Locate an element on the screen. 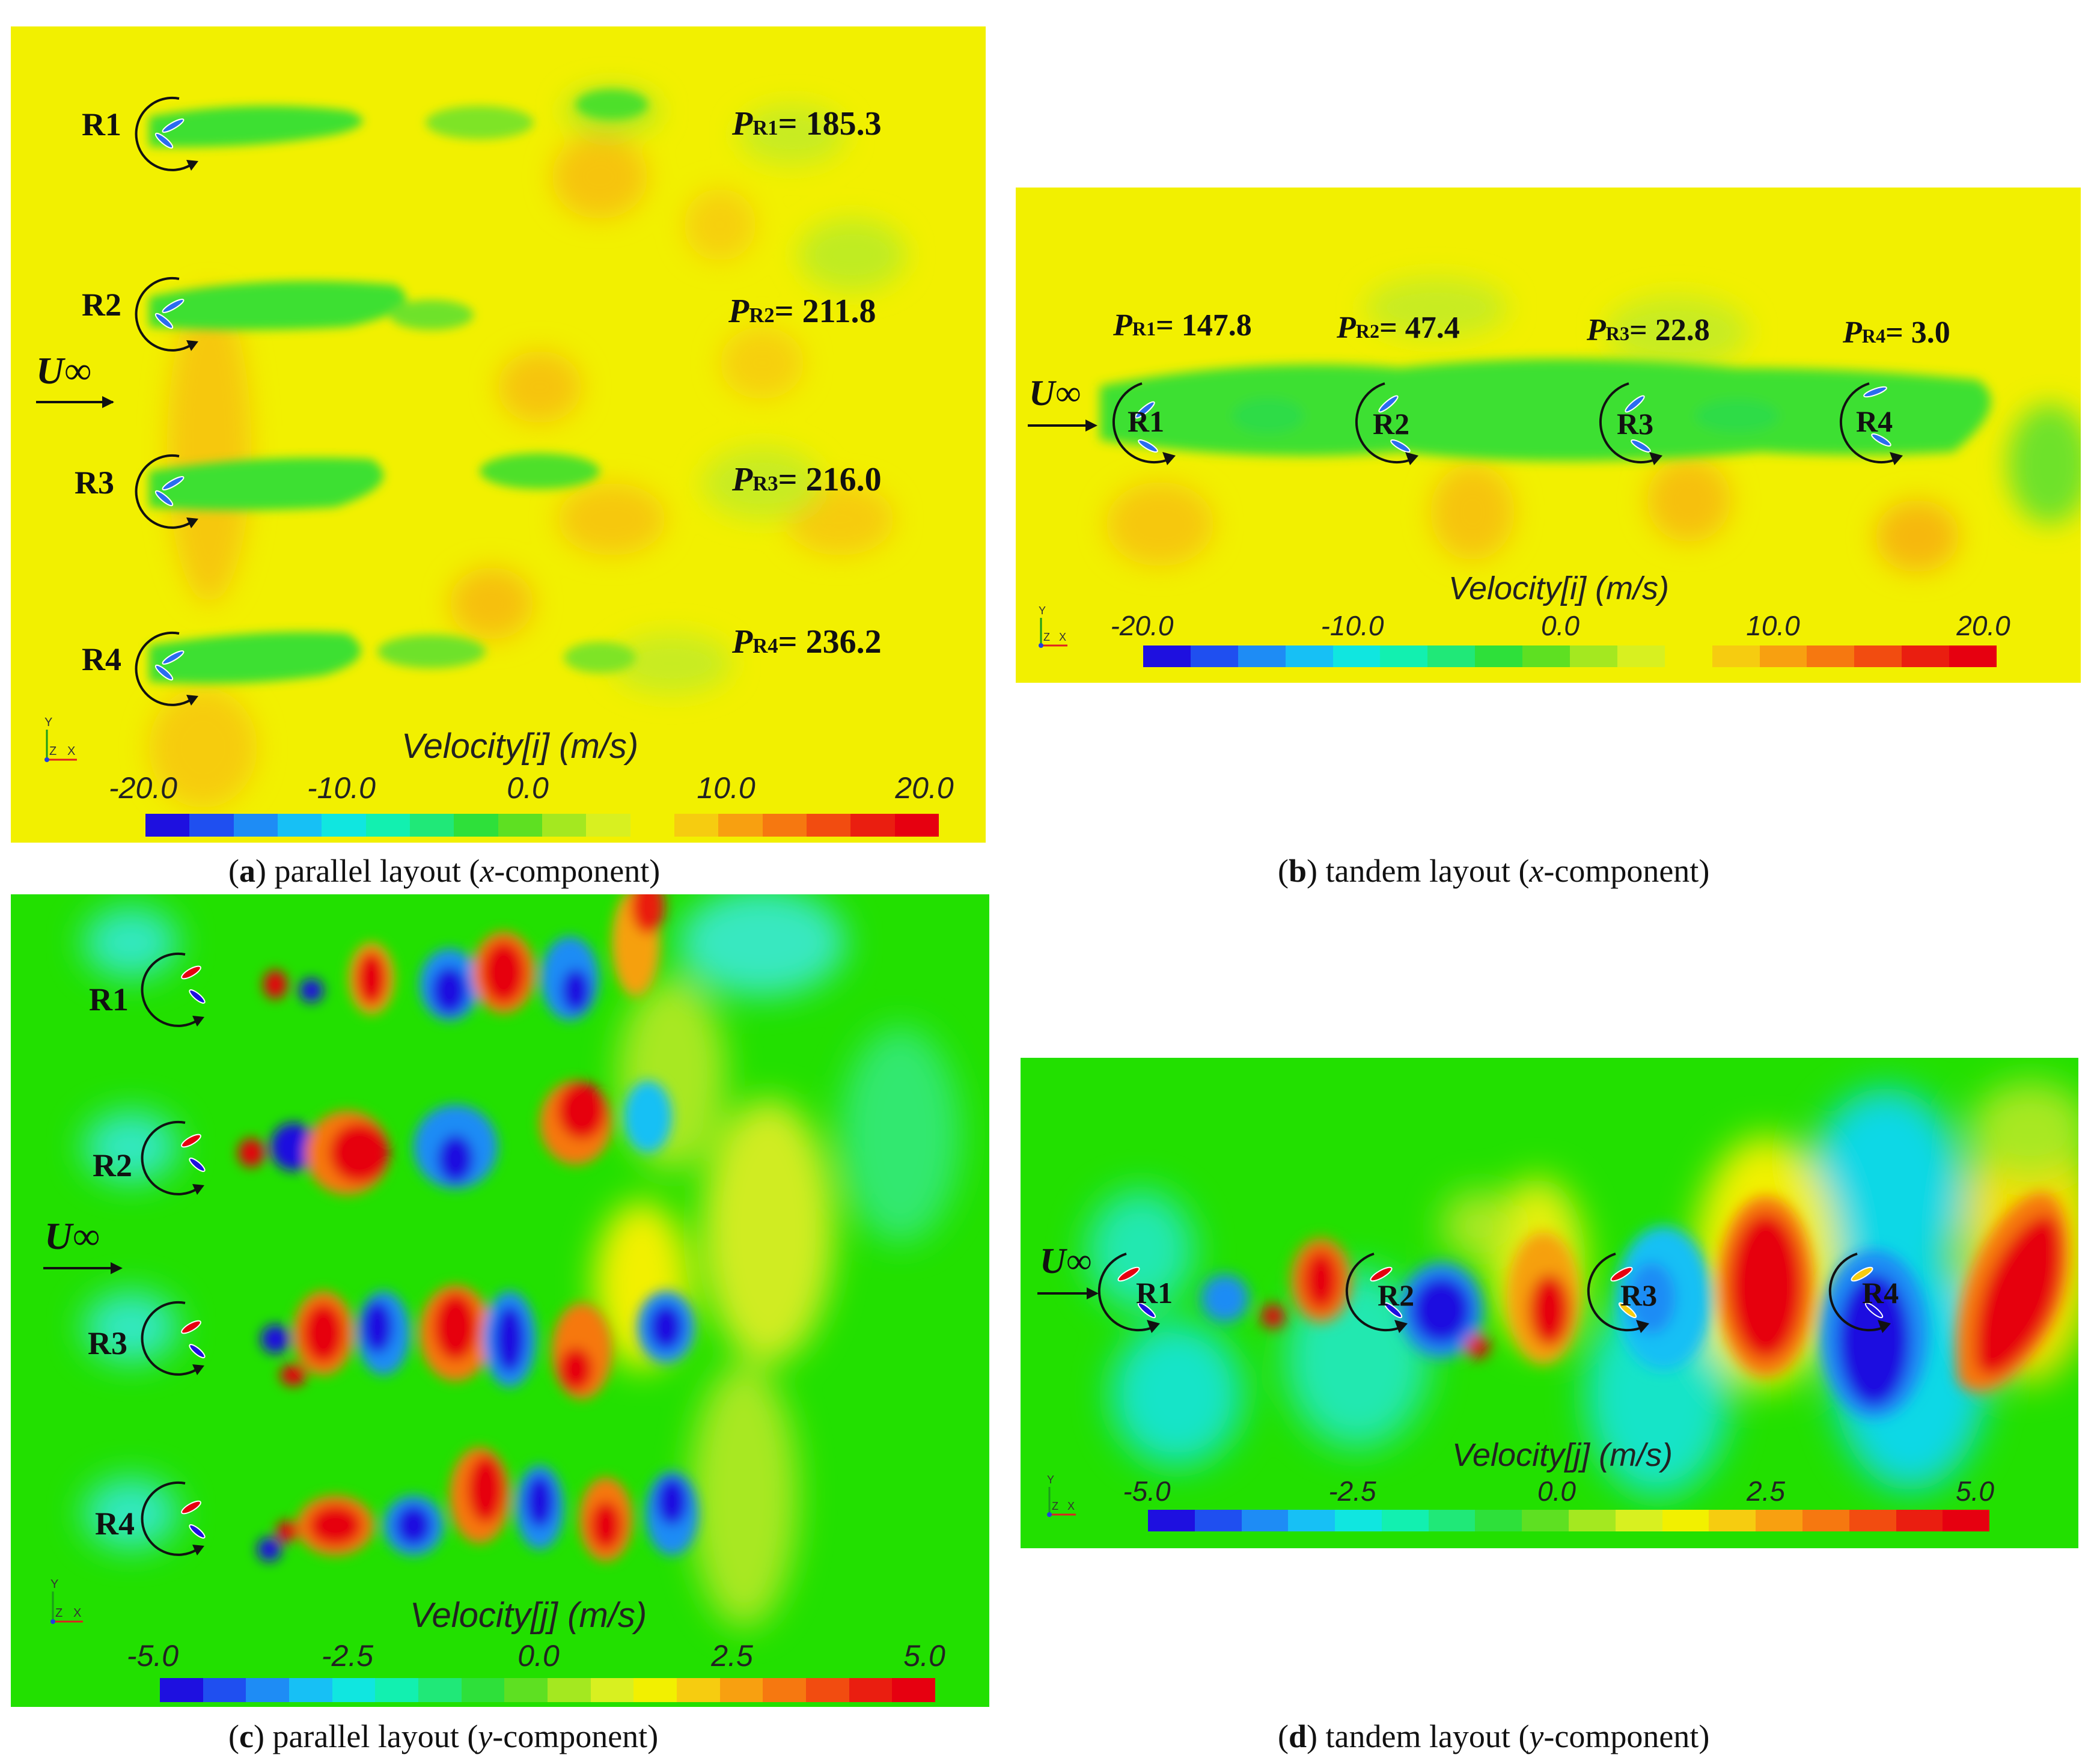 This screenshot has height=1761, width=2100. rotor-label-r4: R4 is located at coordinates (1880, 1293).